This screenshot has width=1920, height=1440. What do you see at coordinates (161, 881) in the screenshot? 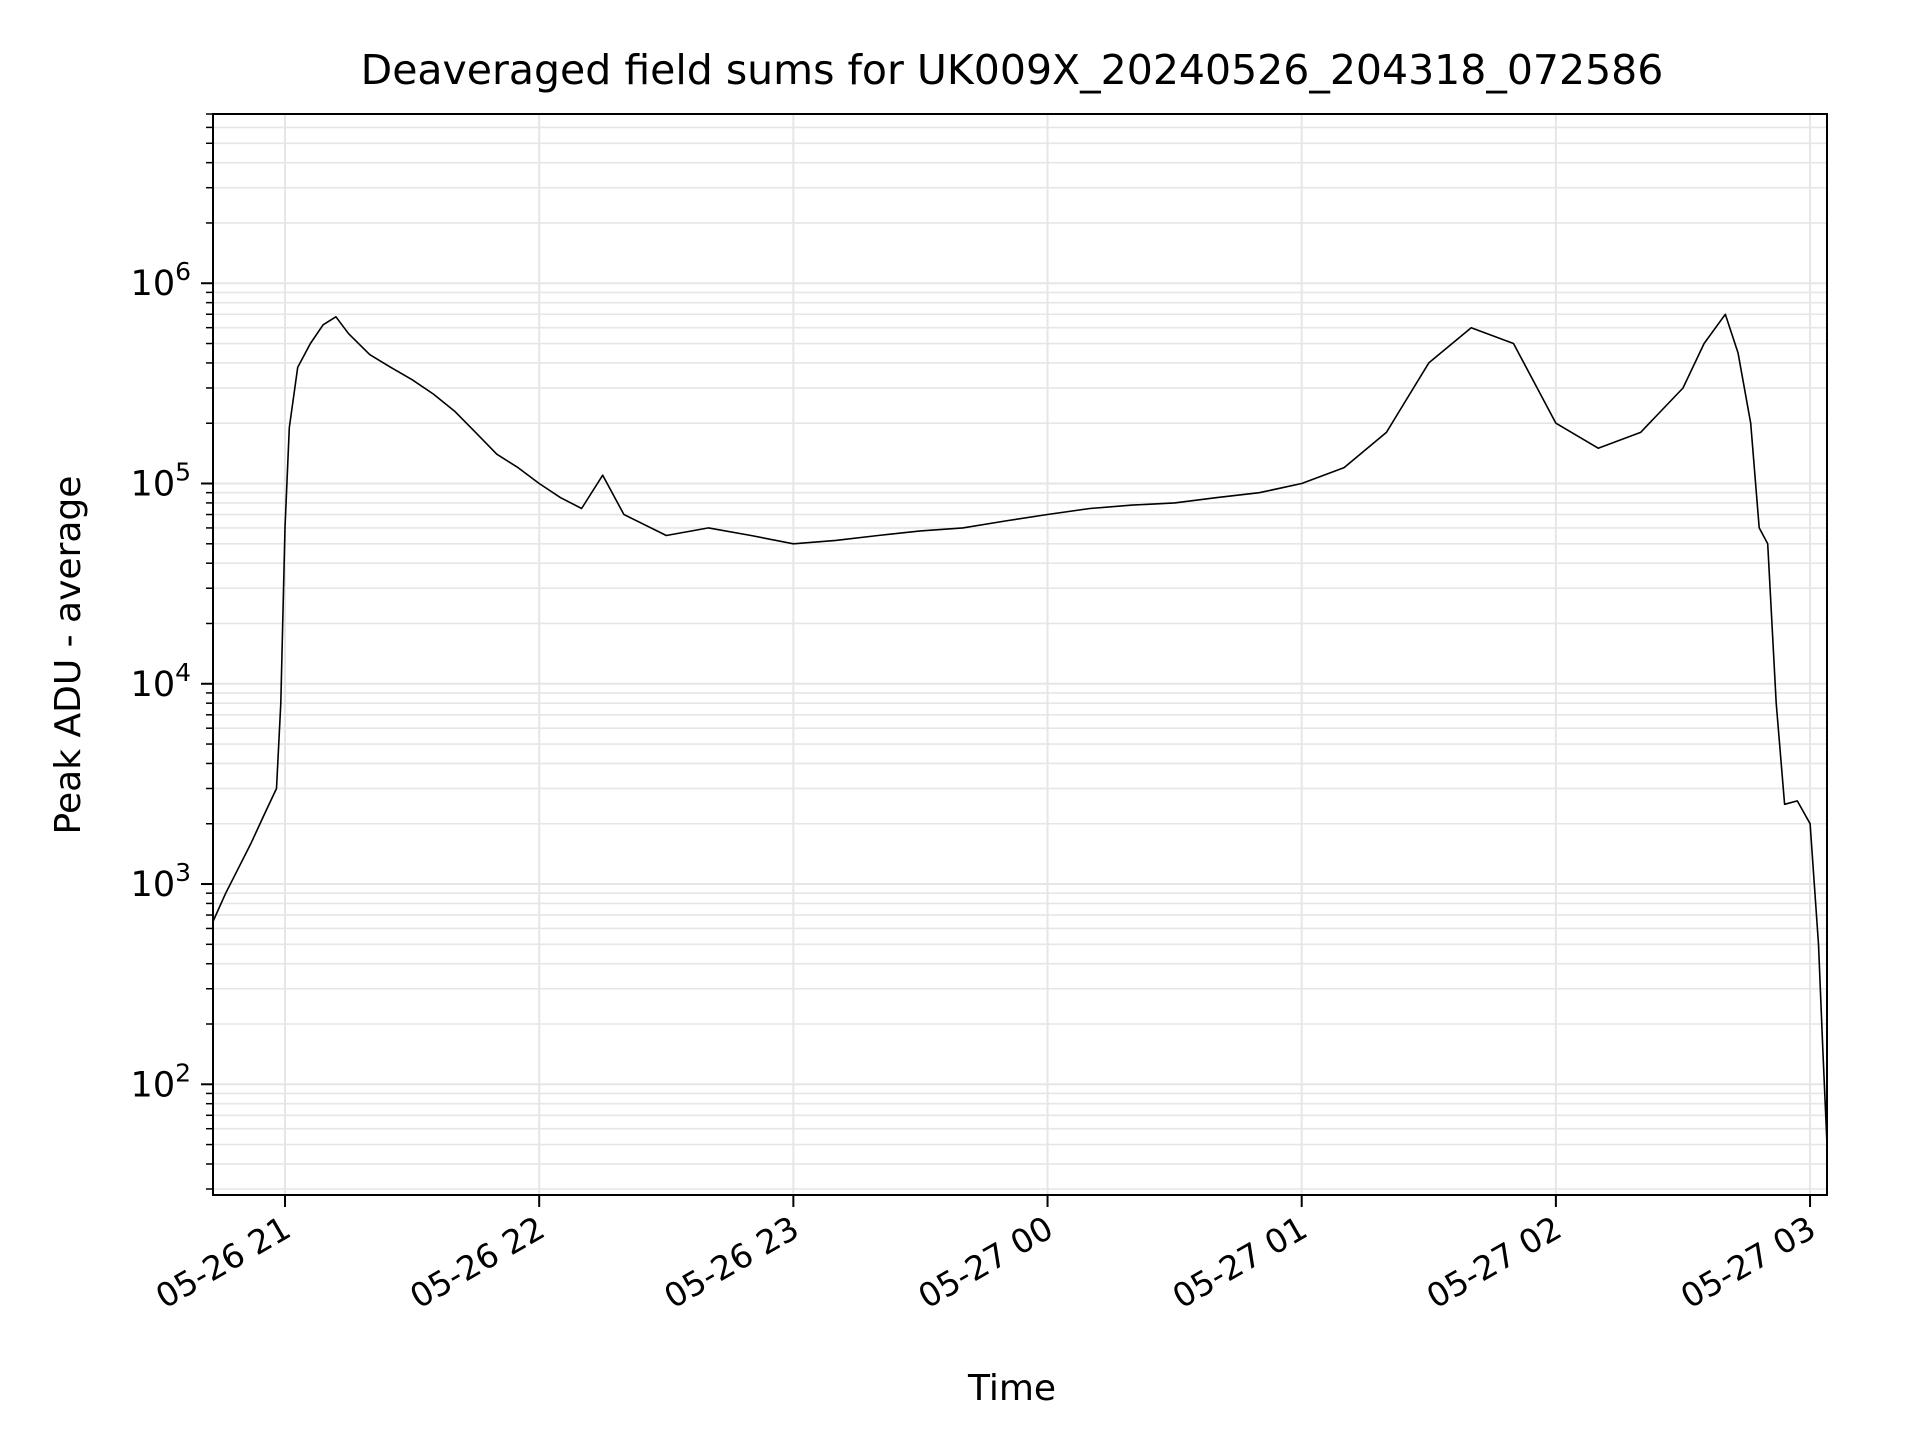
I see `y-tick-label: 10³` at bounding box center [161, 881].